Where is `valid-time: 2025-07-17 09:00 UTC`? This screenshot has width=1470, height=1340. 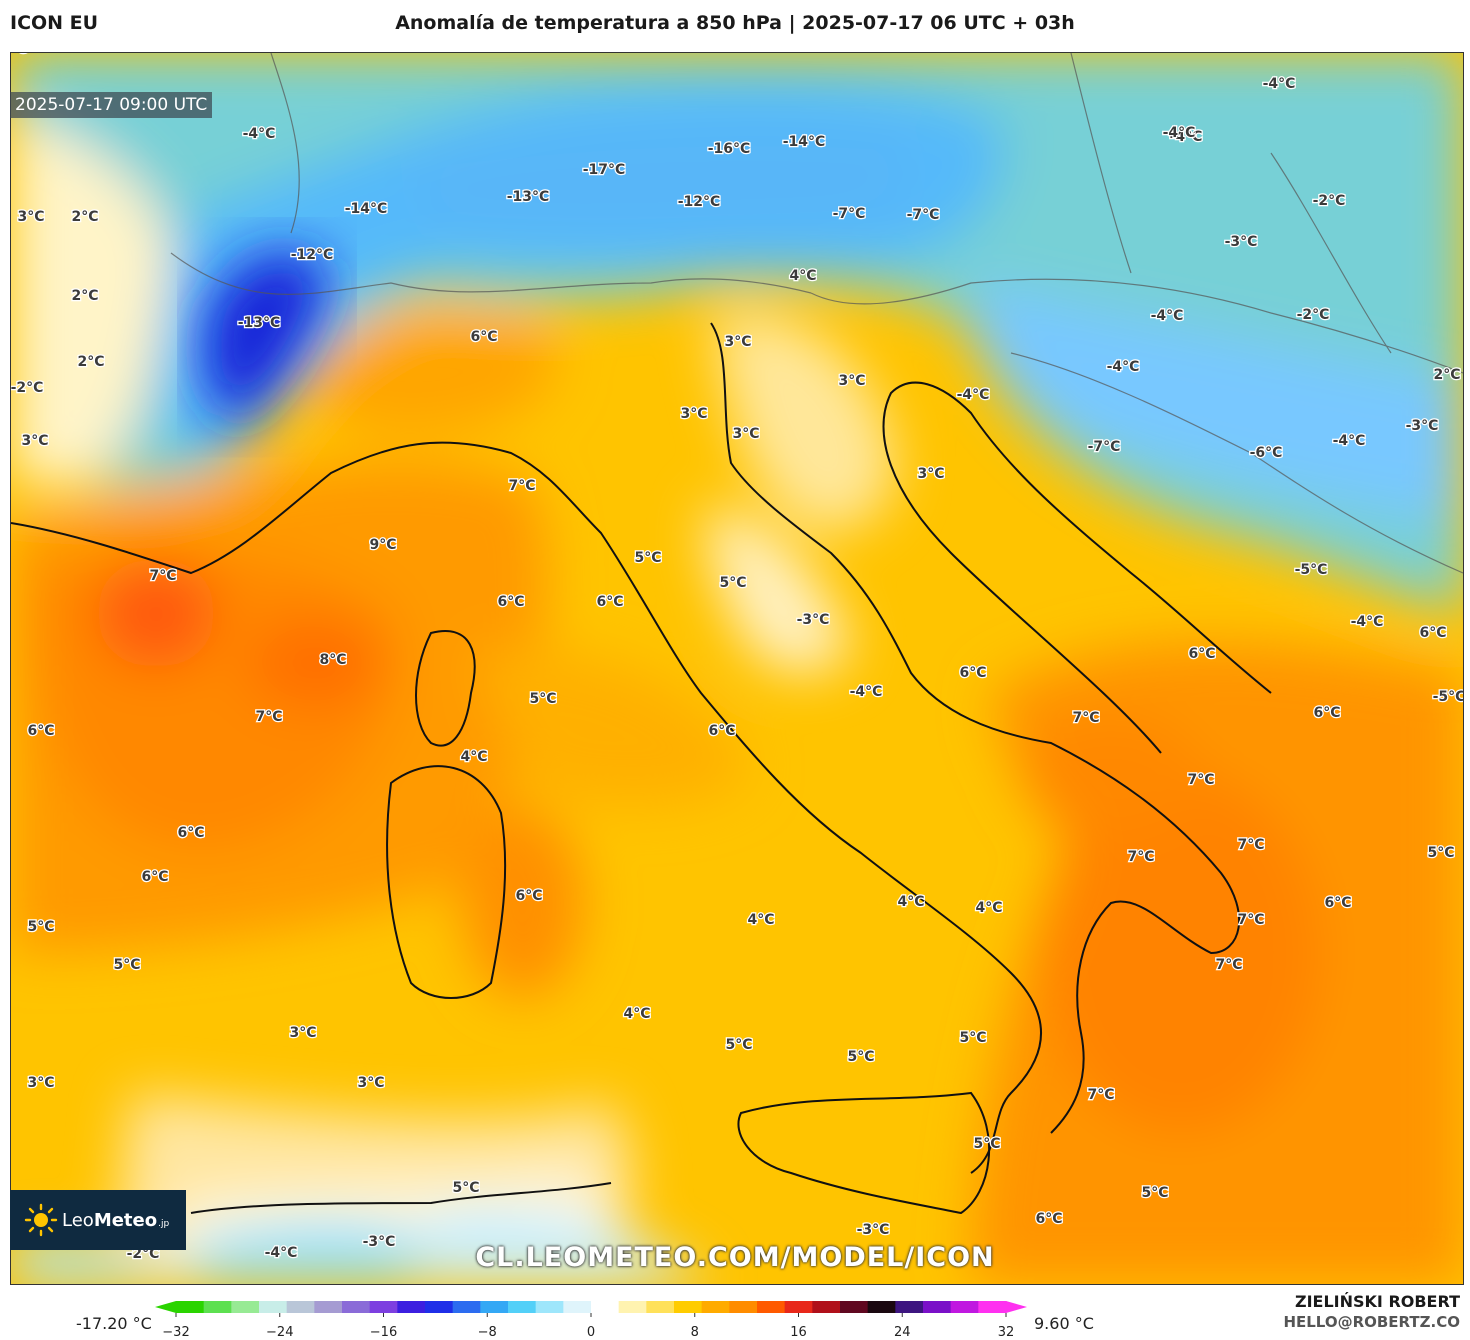 valid-time: 2025-07-17 09:00 UTC is located at coordinates (111, 105).